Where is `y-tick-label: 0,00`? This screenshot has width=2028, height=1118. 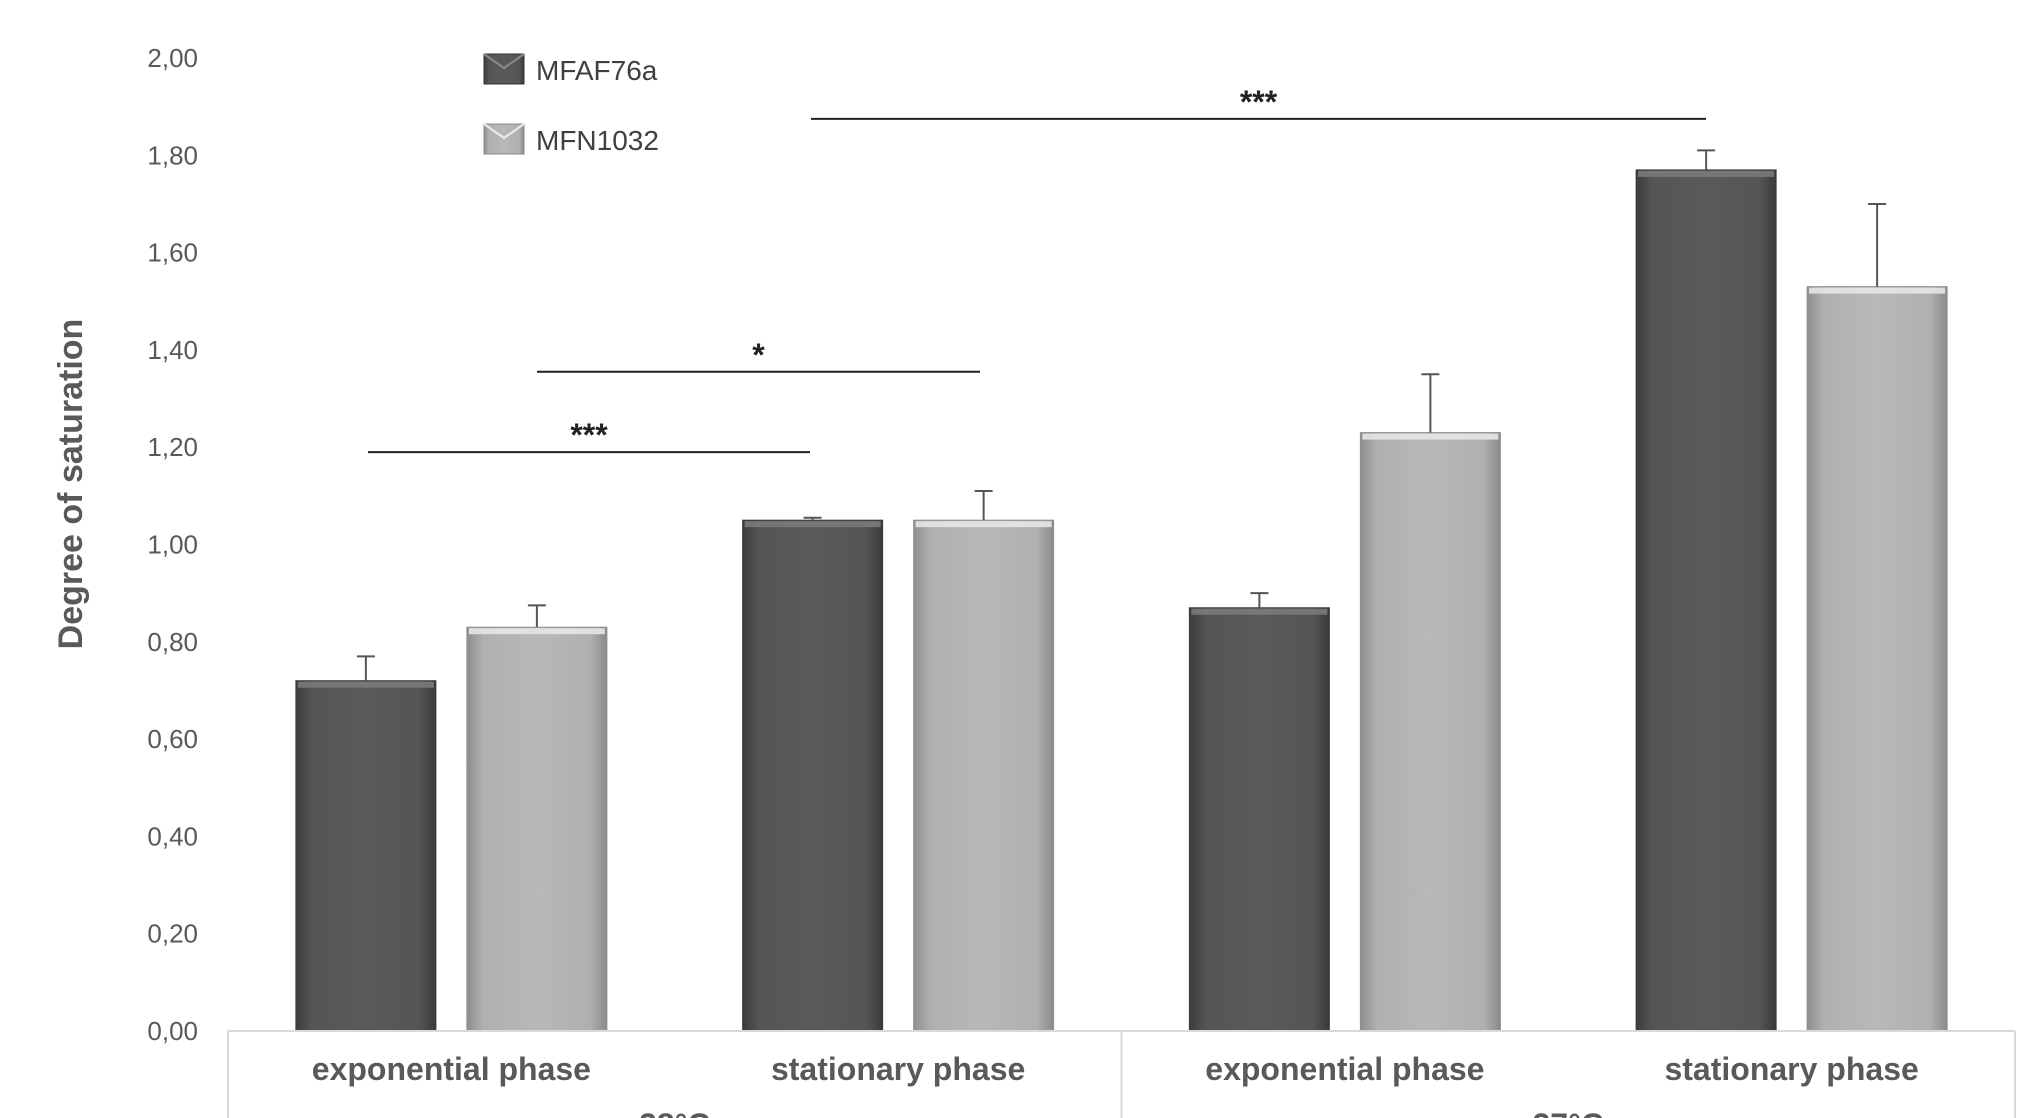
y-tick-label: 0,00 is located at coordinates (172, 1031).